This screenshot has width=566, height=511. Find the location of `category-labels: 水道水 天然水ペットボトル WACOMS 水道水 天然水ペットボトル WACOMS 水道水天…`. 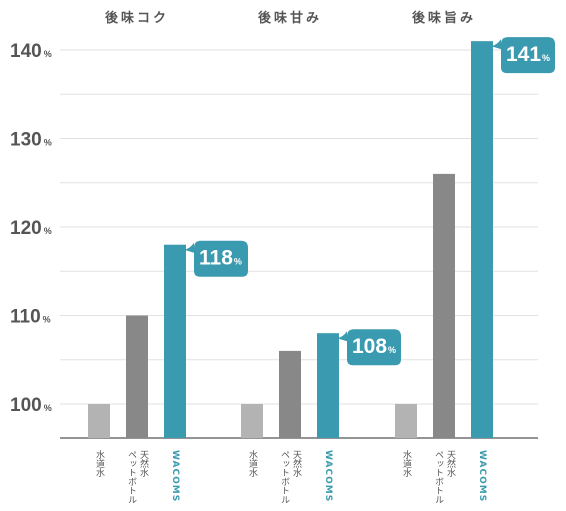

category-labels: 水道水 天然水ペットボトル WACOMS 水道水 天然水ペットボトル WACOMS 水道水天… is located at coordinates (290, 476).